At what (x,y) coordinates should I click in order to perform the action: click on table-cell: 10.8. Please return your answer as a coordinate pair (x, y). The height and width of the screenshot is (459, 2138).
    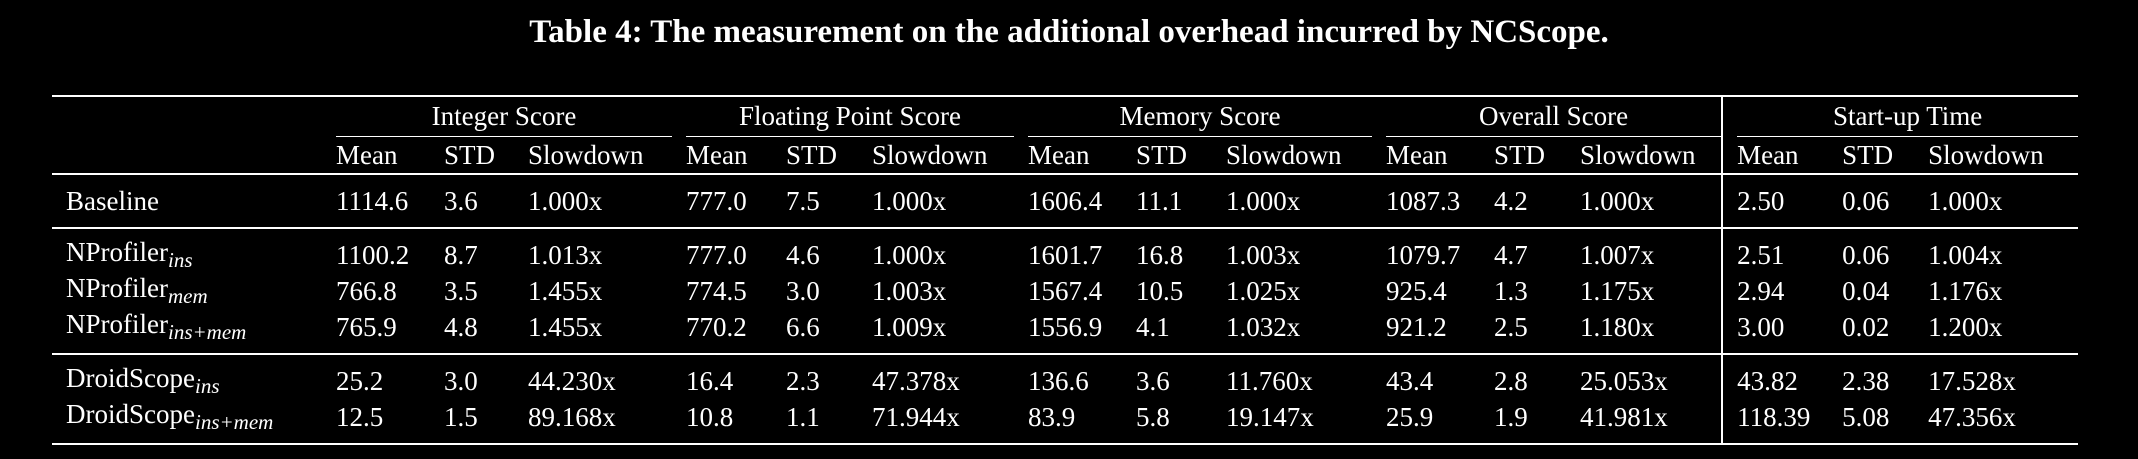
    Looking at the image, I should click on (710, 416).